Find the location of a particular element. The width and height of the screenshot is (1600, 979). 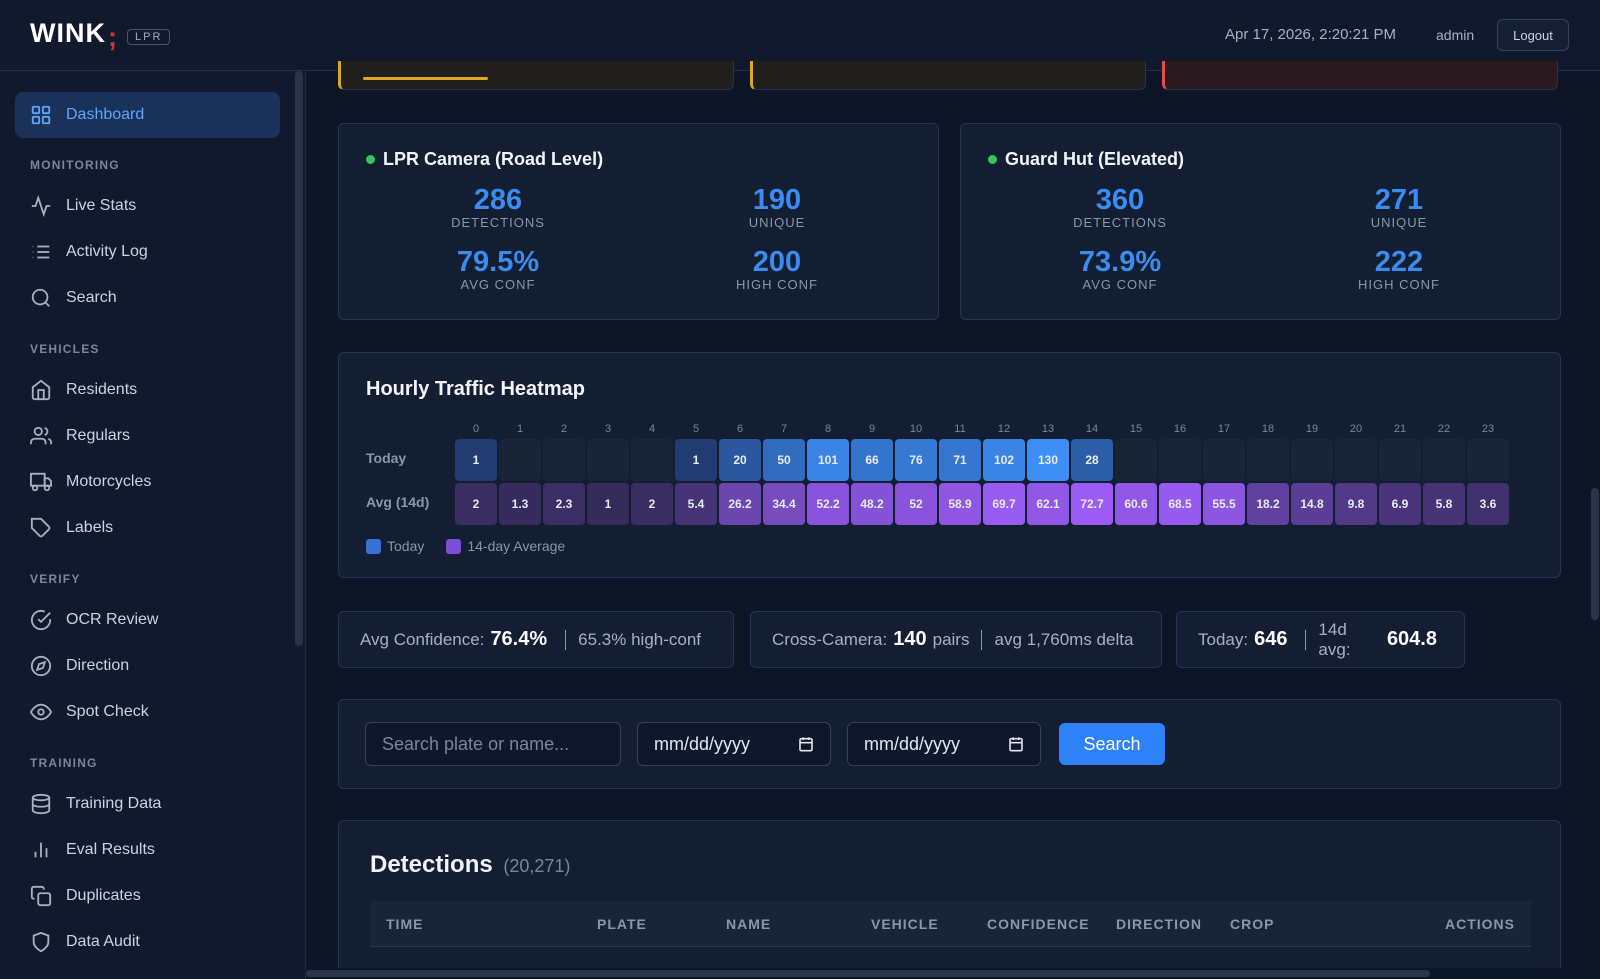

sidebar-item-dashboard: Dashboard is located at coordinates (147, 115).